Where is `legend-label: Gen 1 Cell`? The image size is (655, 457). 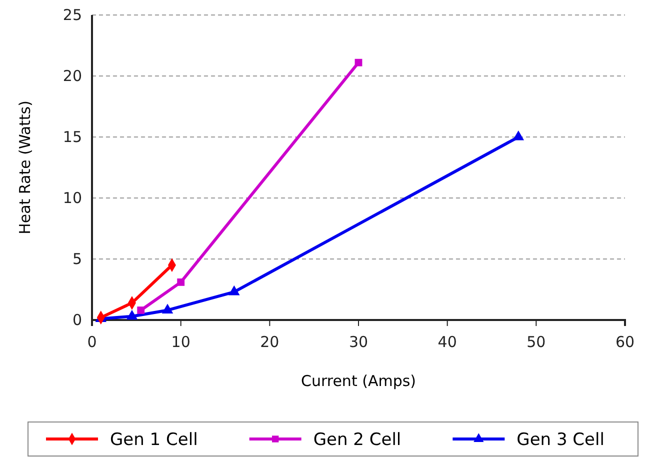
legend-label: Gen 1 Cell is located at coordinates (154, 440).